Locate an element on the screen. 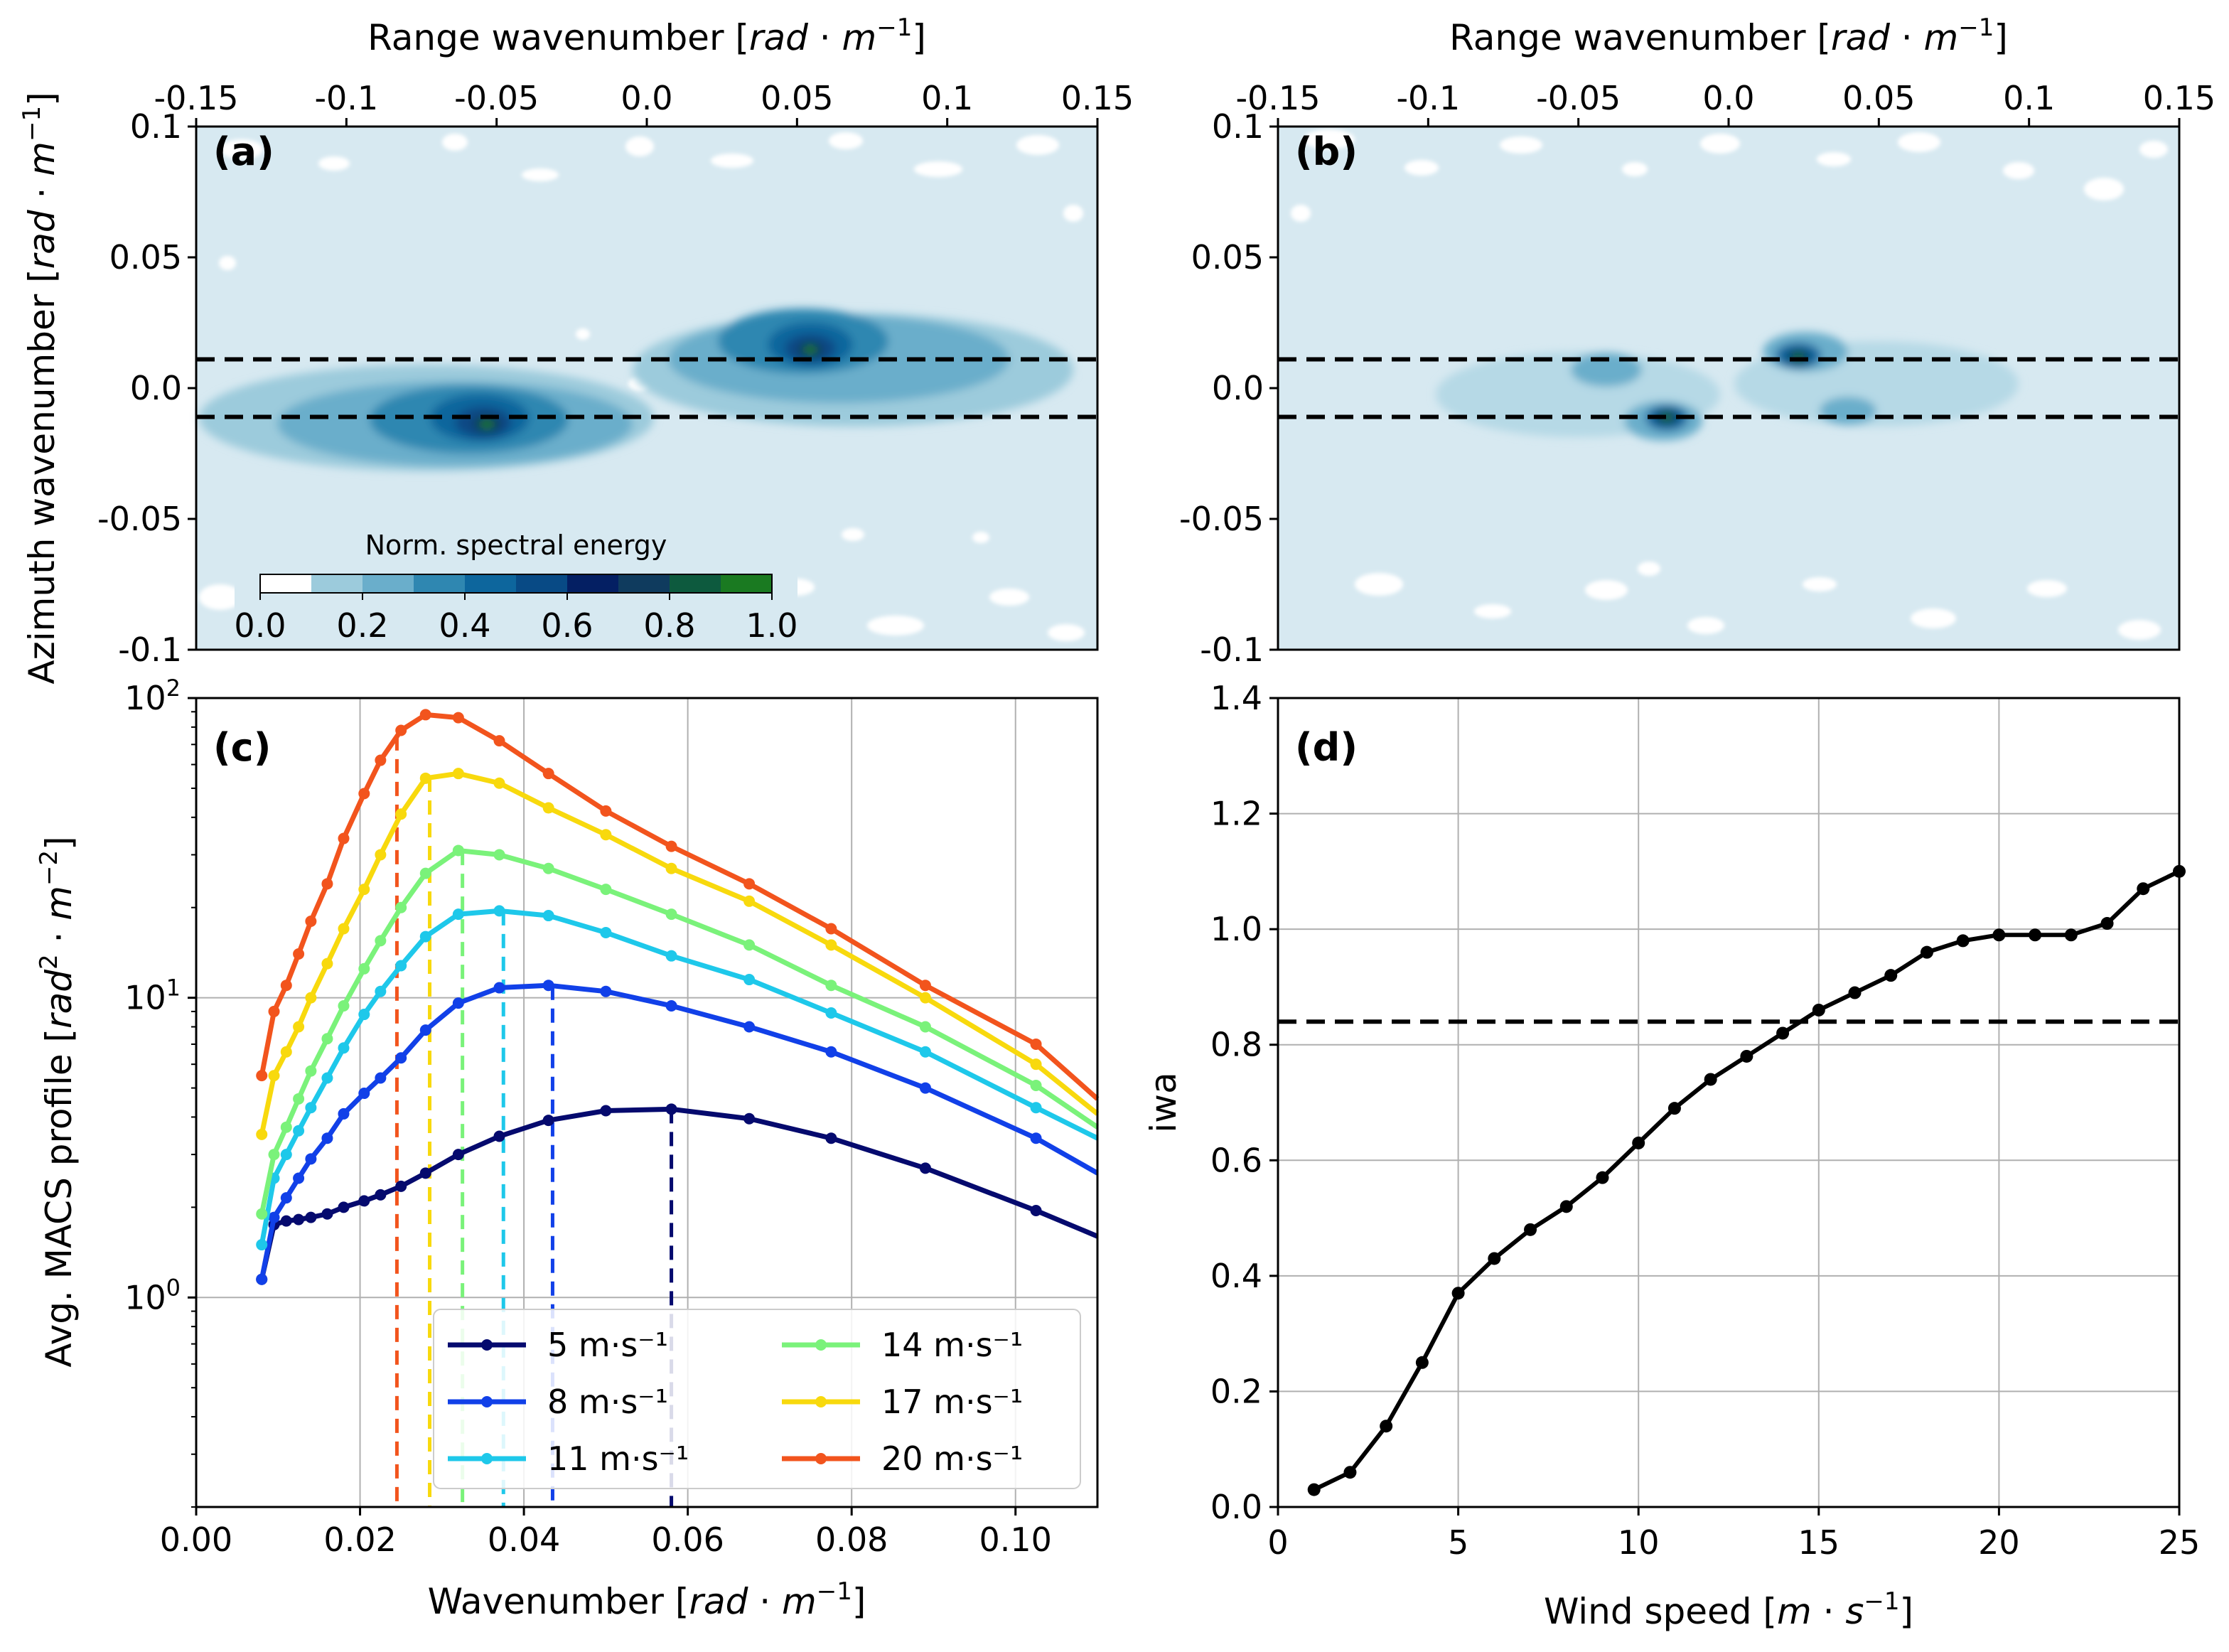 The width and height of the screenshot is (2229, 1652). panel-a-label: (a) is located at coordinates (244, 151).